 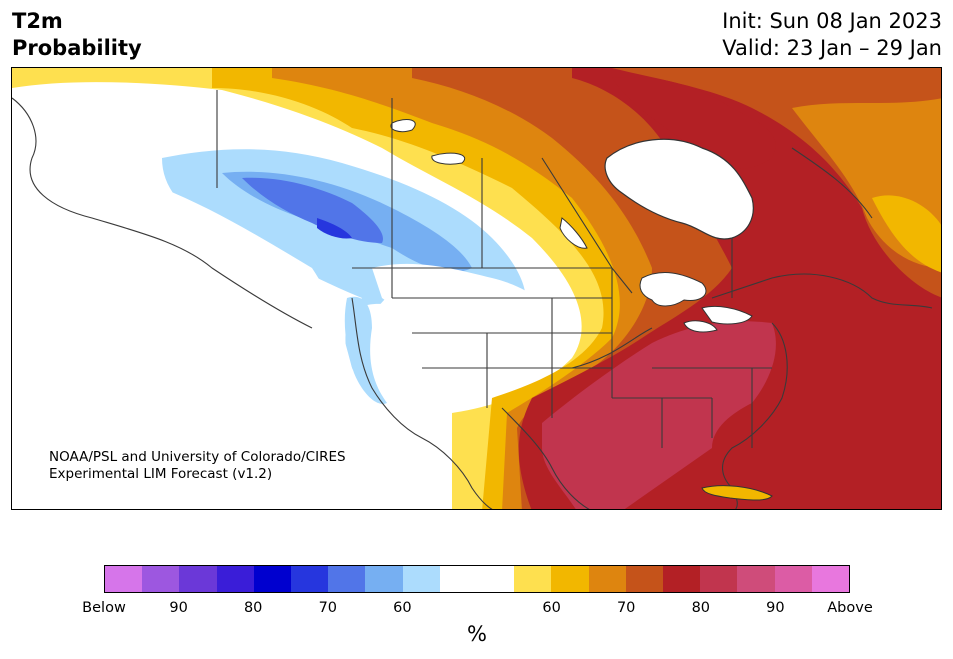 What do you see at coordinates (737, 493) in the screenshot?
I see `cuba` at bounding box center [737, 493].